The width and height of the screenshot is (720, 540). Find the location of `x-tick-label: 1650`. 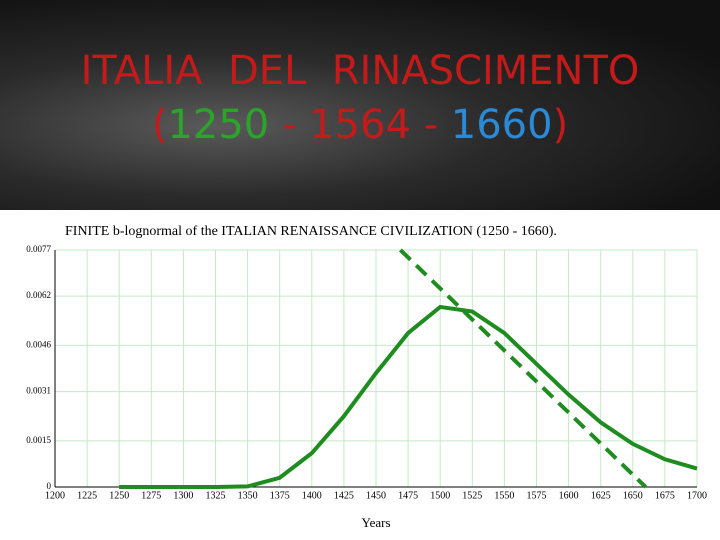

x-tick-label: 1650 is located at coordinates (633, 495).